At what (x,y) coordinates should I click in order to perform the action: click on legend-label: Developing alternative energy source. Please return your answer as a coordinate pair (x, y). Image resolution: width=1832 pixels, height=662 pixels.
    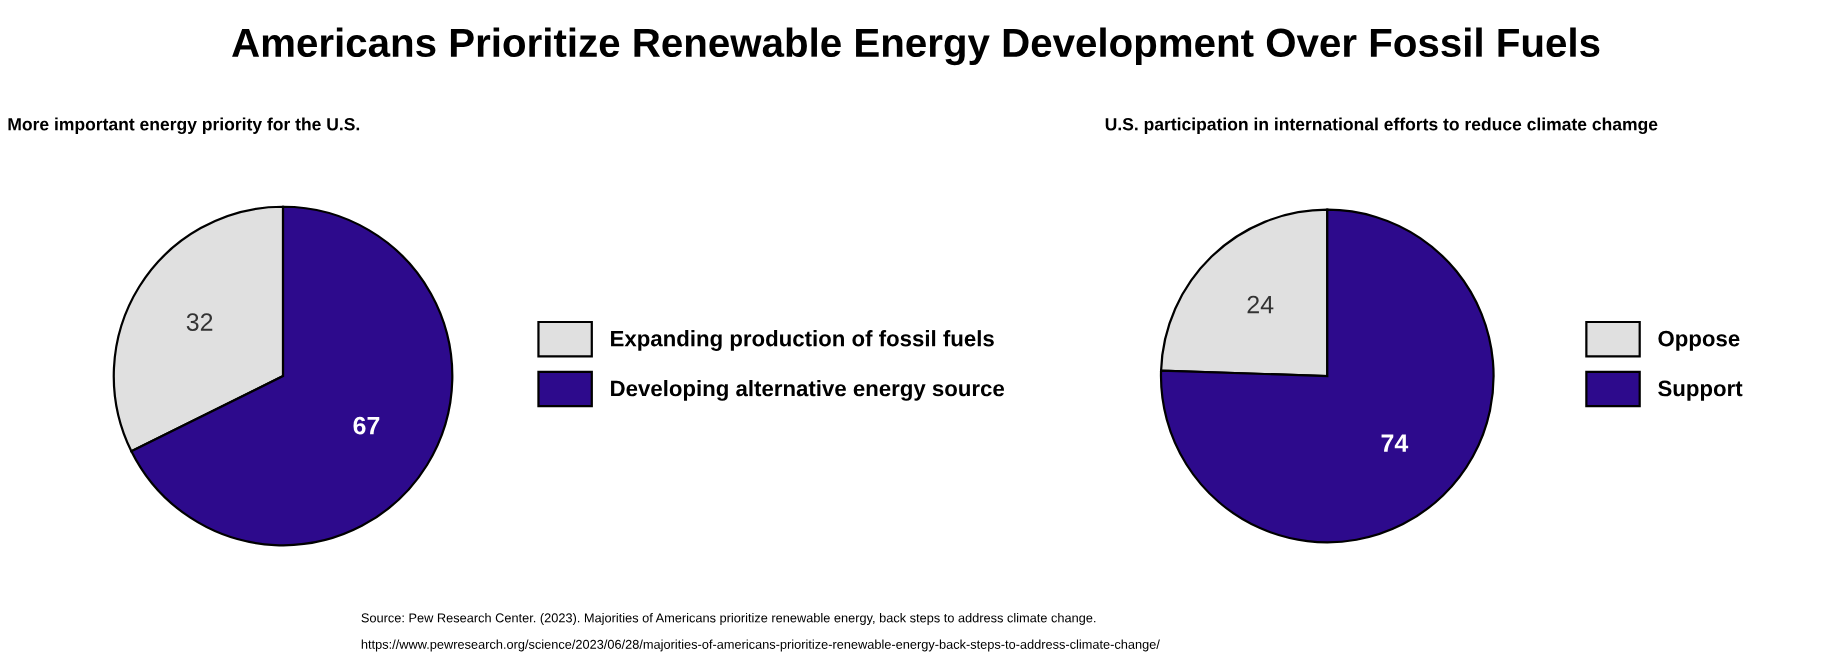
    Looking at the image, I should click on (808, 390).